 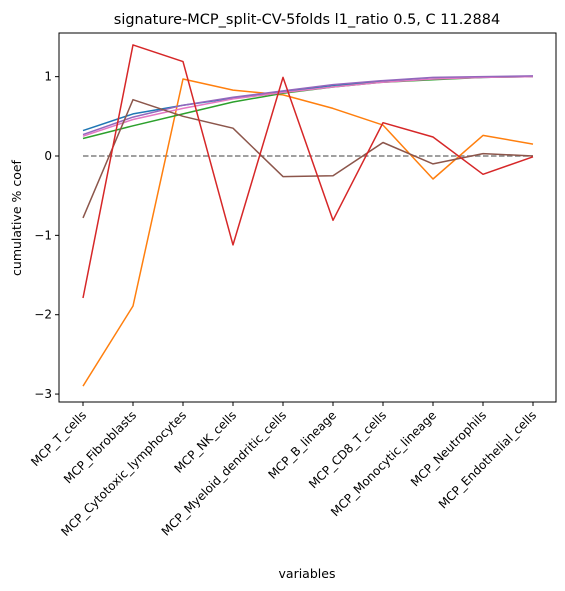 What do you see at coordinates (48, 156) in the screenshot?
I see `y-tick-label: 0` at bounding box center [48, 156].